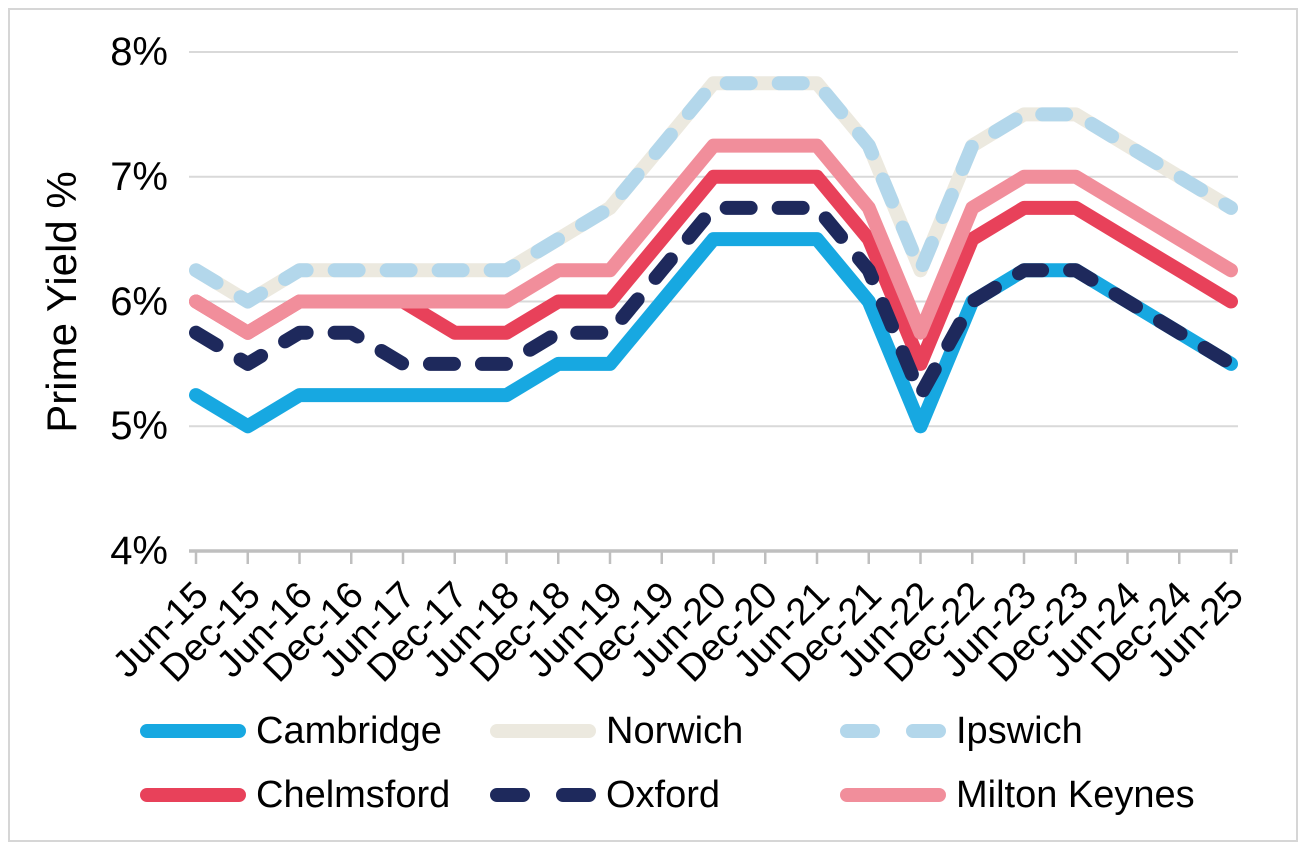  What do you see at coordinates (193, 795) in the screenshot?
I see `legend-swatch-chelmsford` at bounding box center [193, 795].